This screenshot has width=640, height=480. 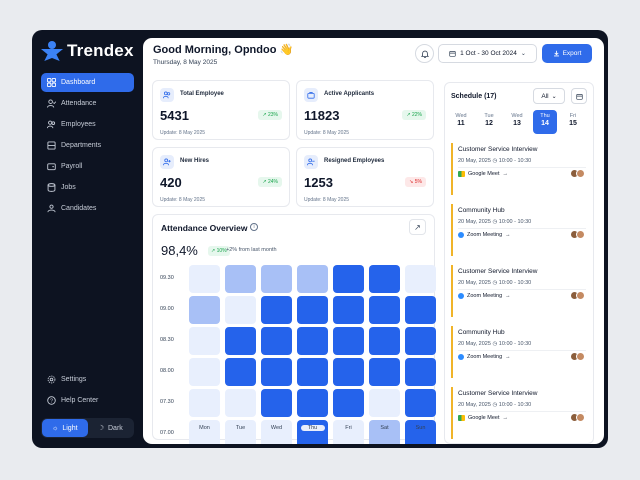 What do you see at coordinates (312, 428) in the screenshot?
I see `heatmap-day-label: Thu` at bounding box center [312, 428].